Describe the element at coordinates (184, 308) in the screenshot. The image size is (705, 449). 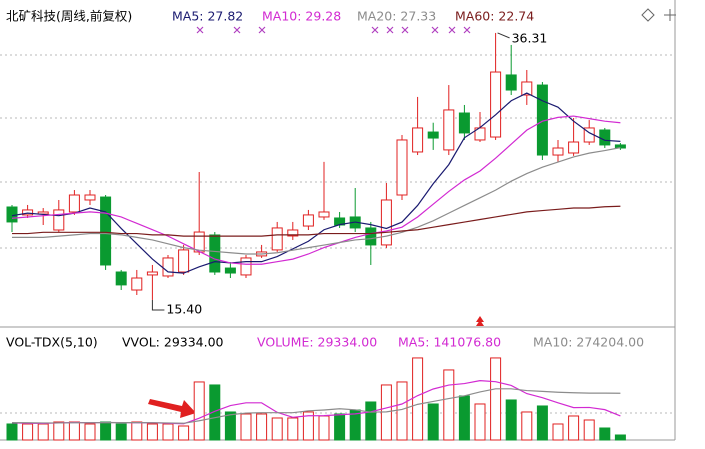
I see `annotation: 15.40` at that location.